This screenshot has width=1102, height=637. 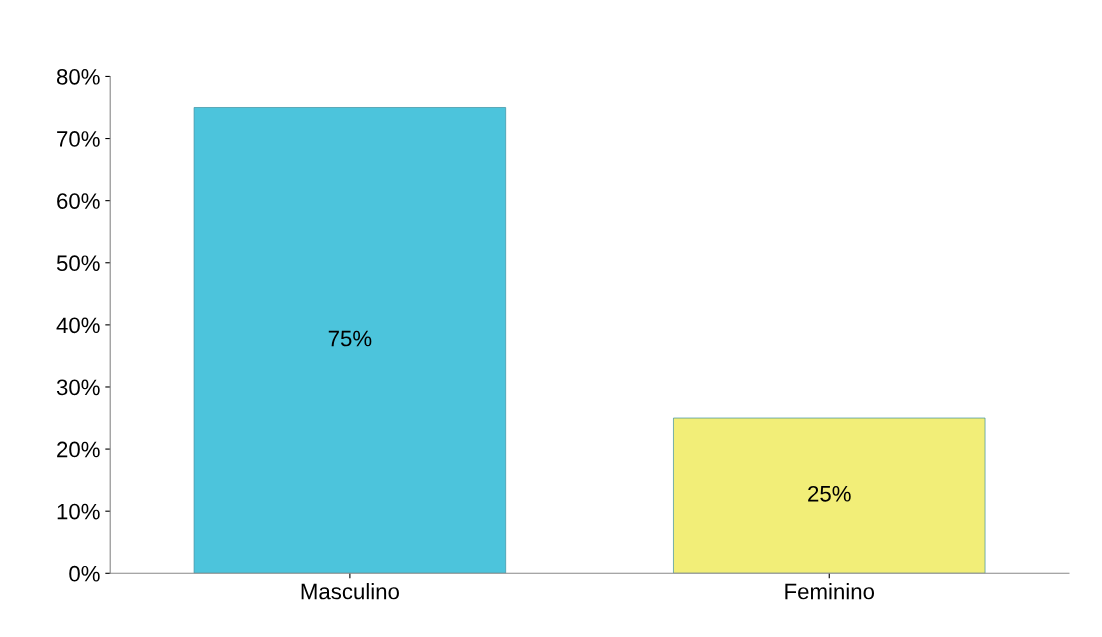 I want to click on y-tick-label: 0%, so click(x=84, y=573).